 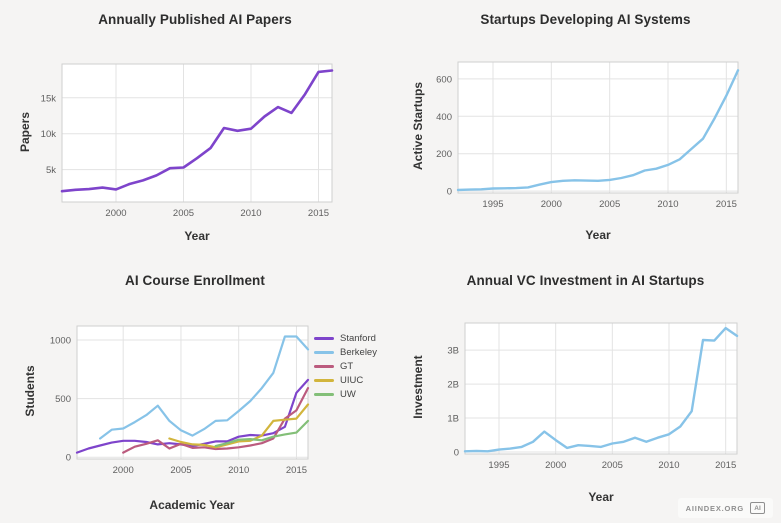 I want to click on enrollment-legend: Stanford Berkeley GT UIUC UW, so click(x=345, y=366).